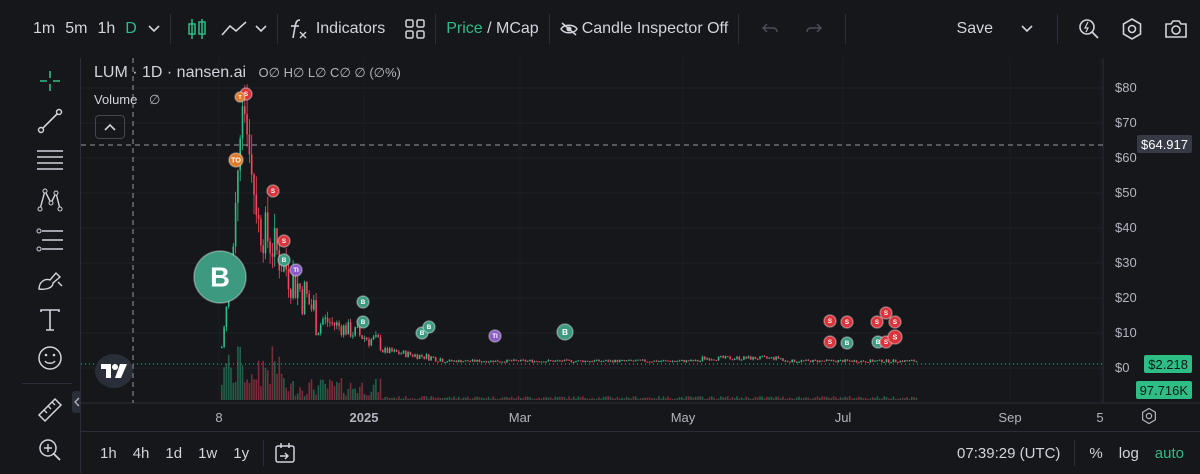  I want to click on tradingview-logo, so click(114, 371).